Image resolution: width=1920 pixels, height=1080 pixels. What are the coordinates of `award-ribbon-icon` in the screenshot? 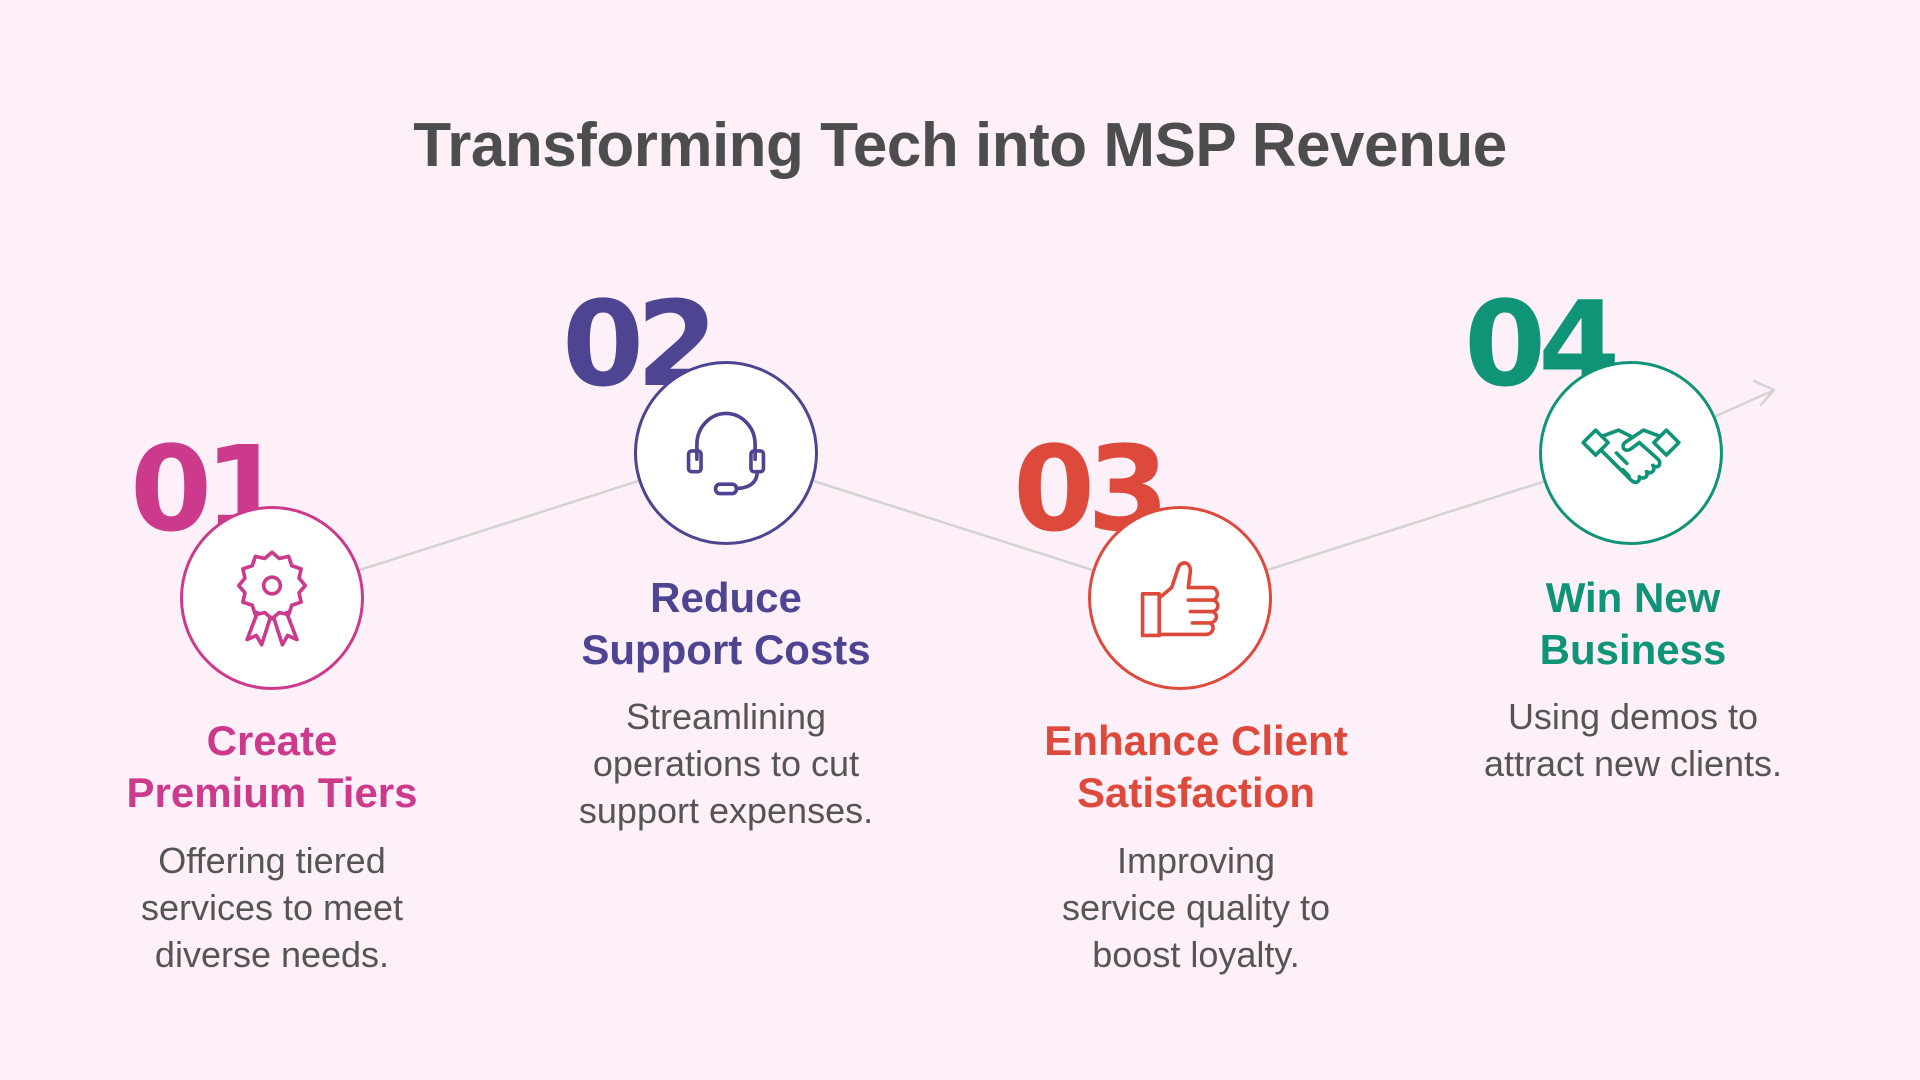 It's located at (272, 598).